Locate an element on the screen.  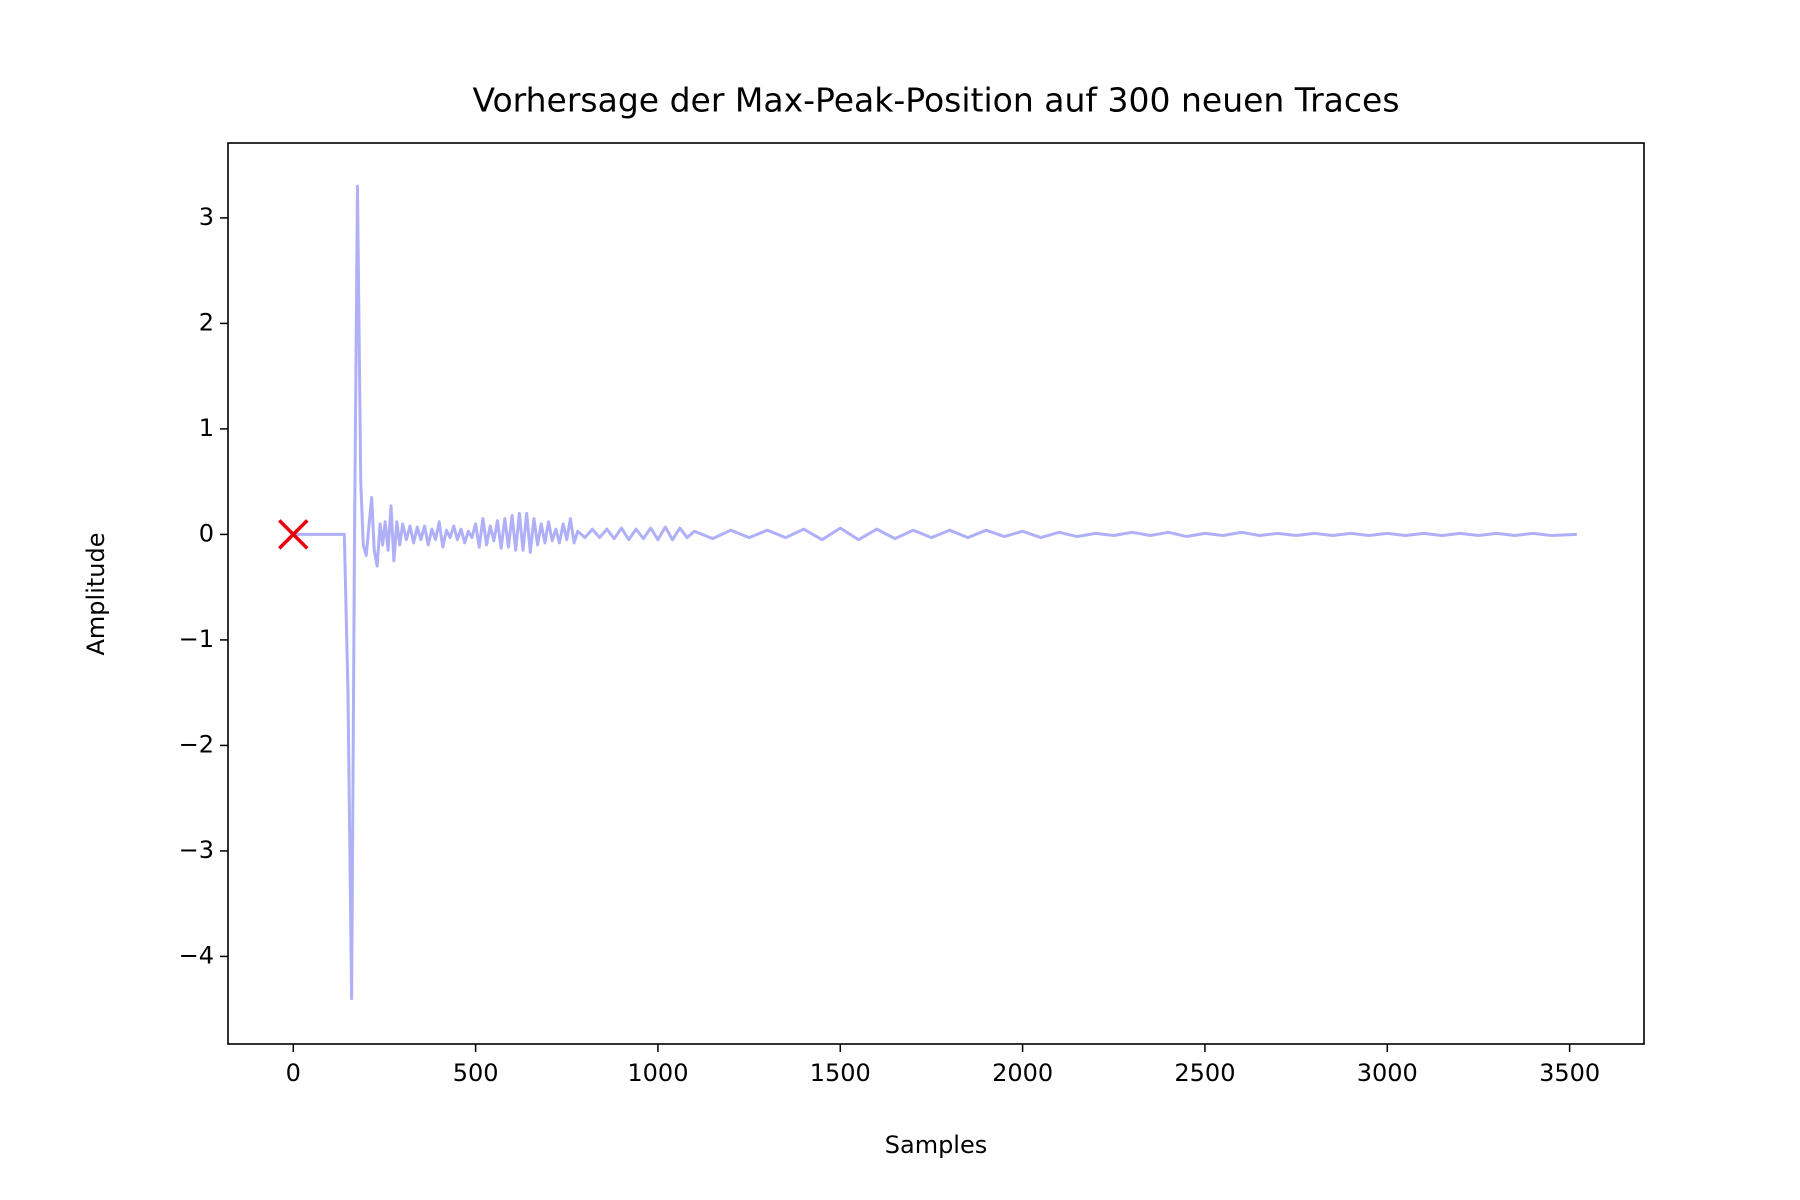
x-tick-label: 500 is located at coordinates (476, 1073).